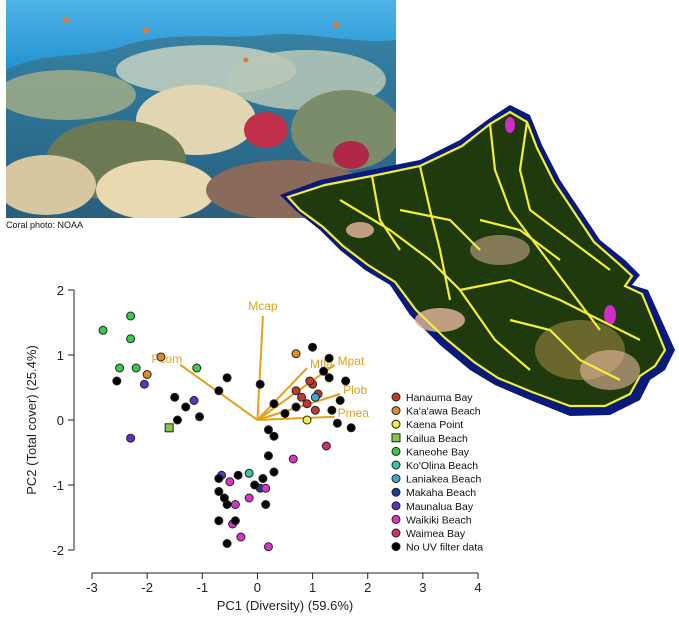  What do you see at coordinates (437, 439) in the screenshot?
I see `legend-label: Kailua Beach` at bounding box center [437, 439].